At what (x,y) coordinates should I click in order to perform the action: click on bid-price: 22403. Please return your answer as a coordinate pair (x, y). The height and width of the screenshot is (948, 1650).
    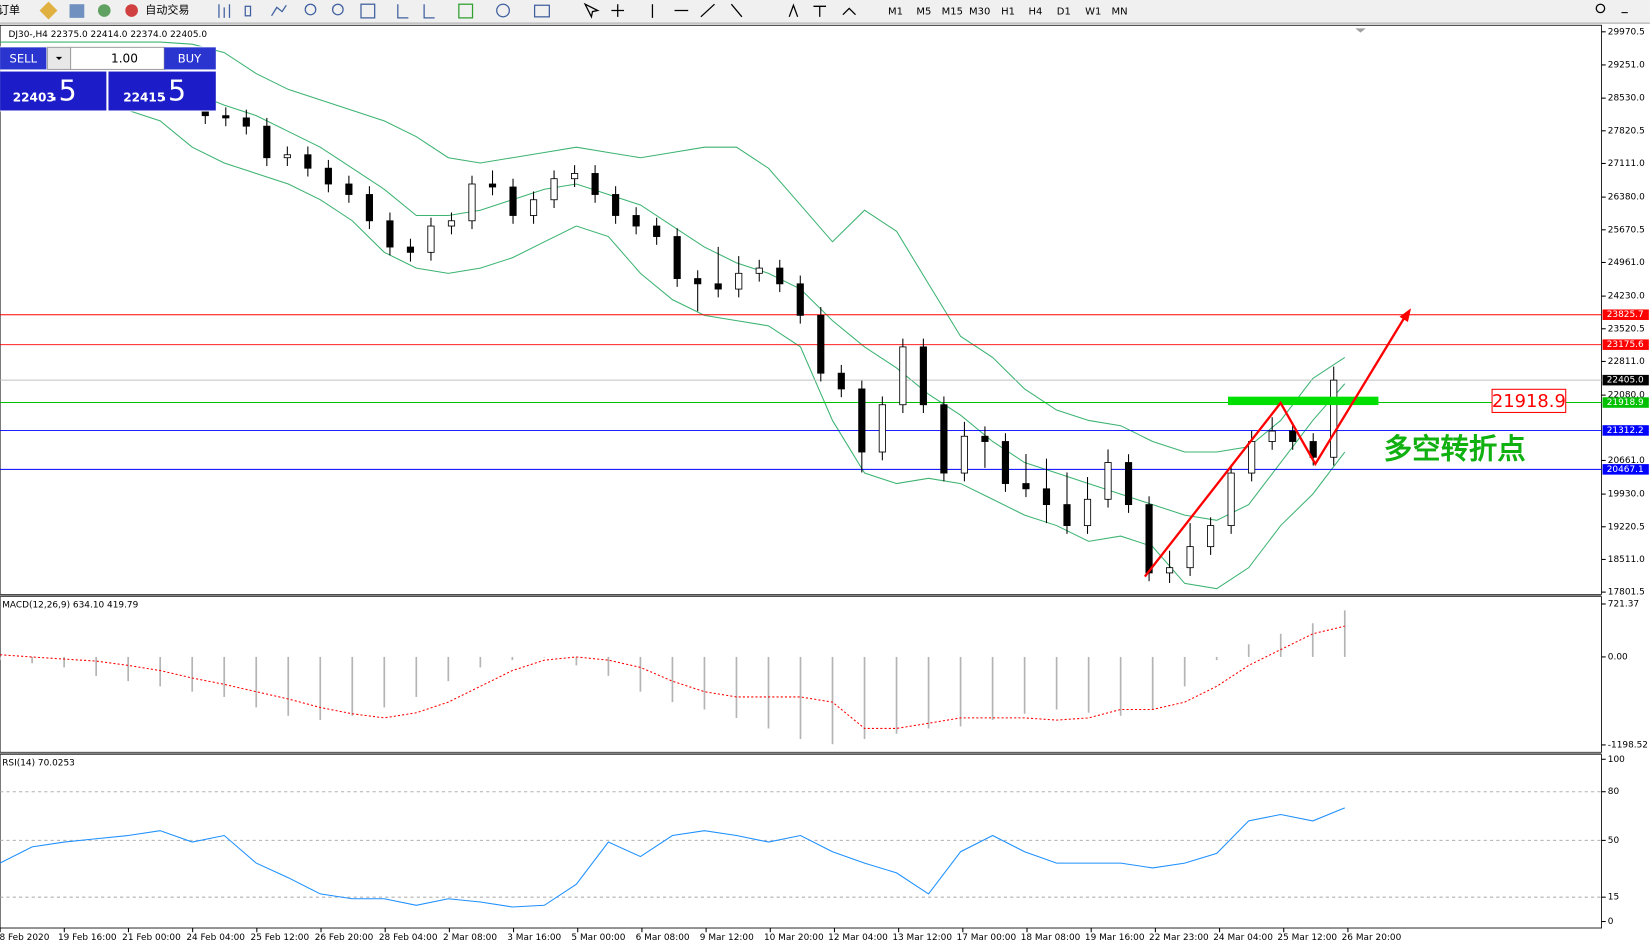
    Looking at the image, I should click on (34, 97).